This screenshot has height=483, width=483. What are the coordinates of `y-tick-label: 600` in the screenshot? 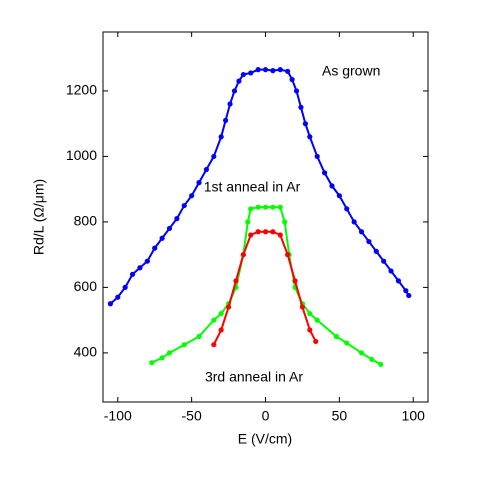 It's located at (86, 286).